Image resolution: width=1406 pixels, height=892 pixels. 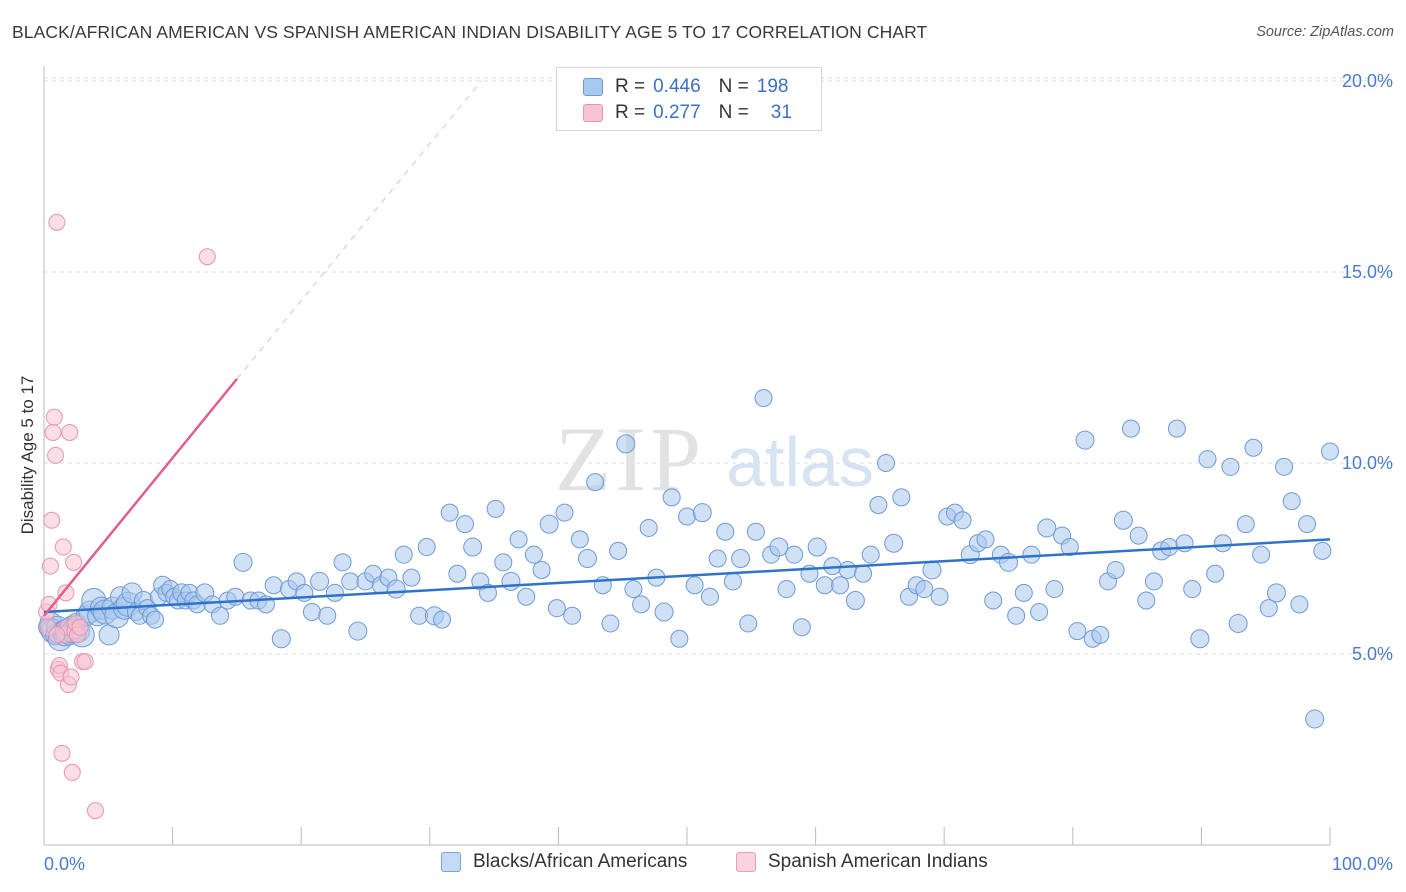 I want to click on x-tick-label: 100.0%, so click(x=1362, y=864).